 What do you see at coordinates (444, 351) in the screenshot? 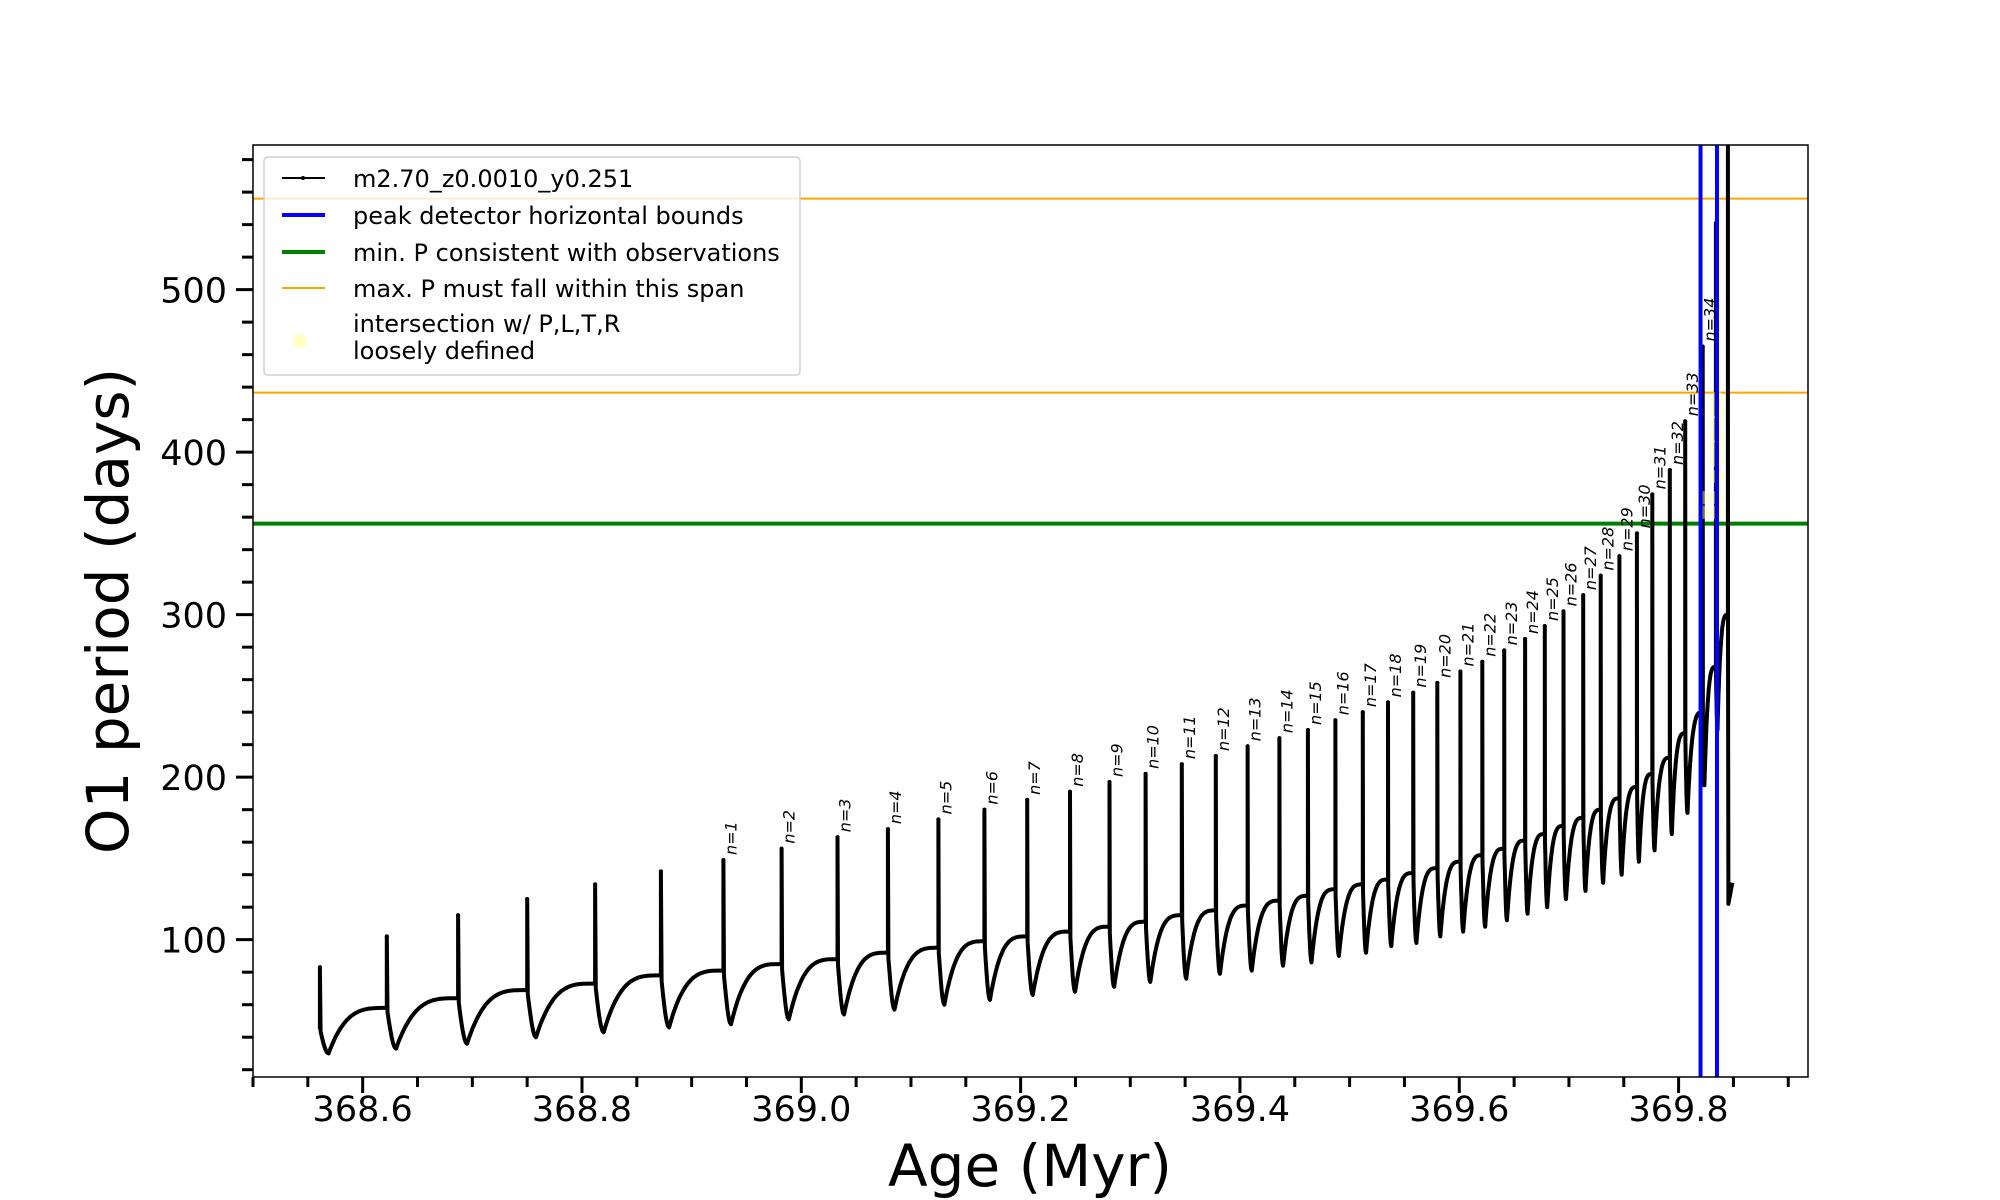
I see `legend-label-intersection-line2: loosely defined` at bounding box center [444, 351].